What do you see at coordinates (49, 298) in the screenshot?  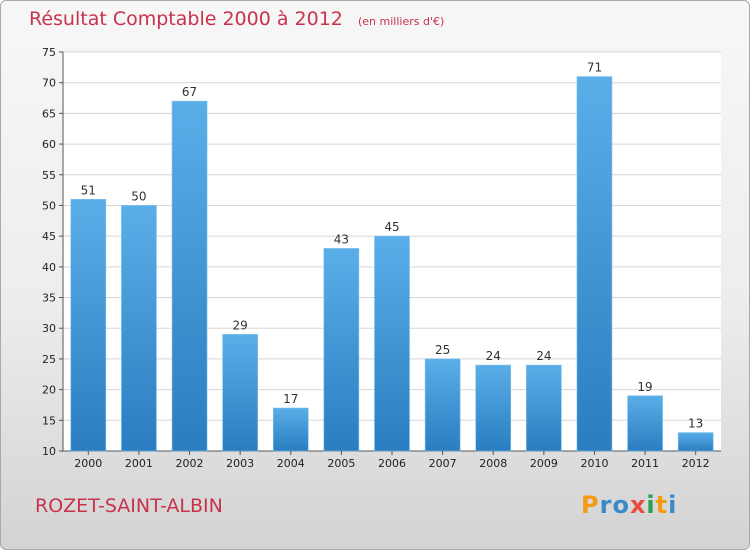 I see `y-tick-label: 35` at bounding box center [49, 298].